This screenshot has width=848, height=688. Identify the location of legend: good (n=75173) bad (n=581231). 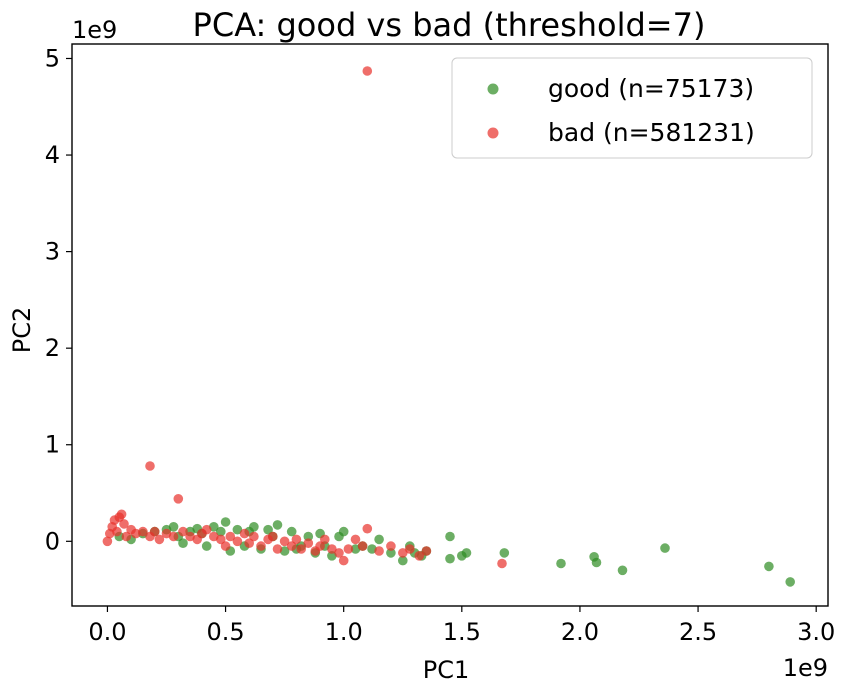
(632, 108).